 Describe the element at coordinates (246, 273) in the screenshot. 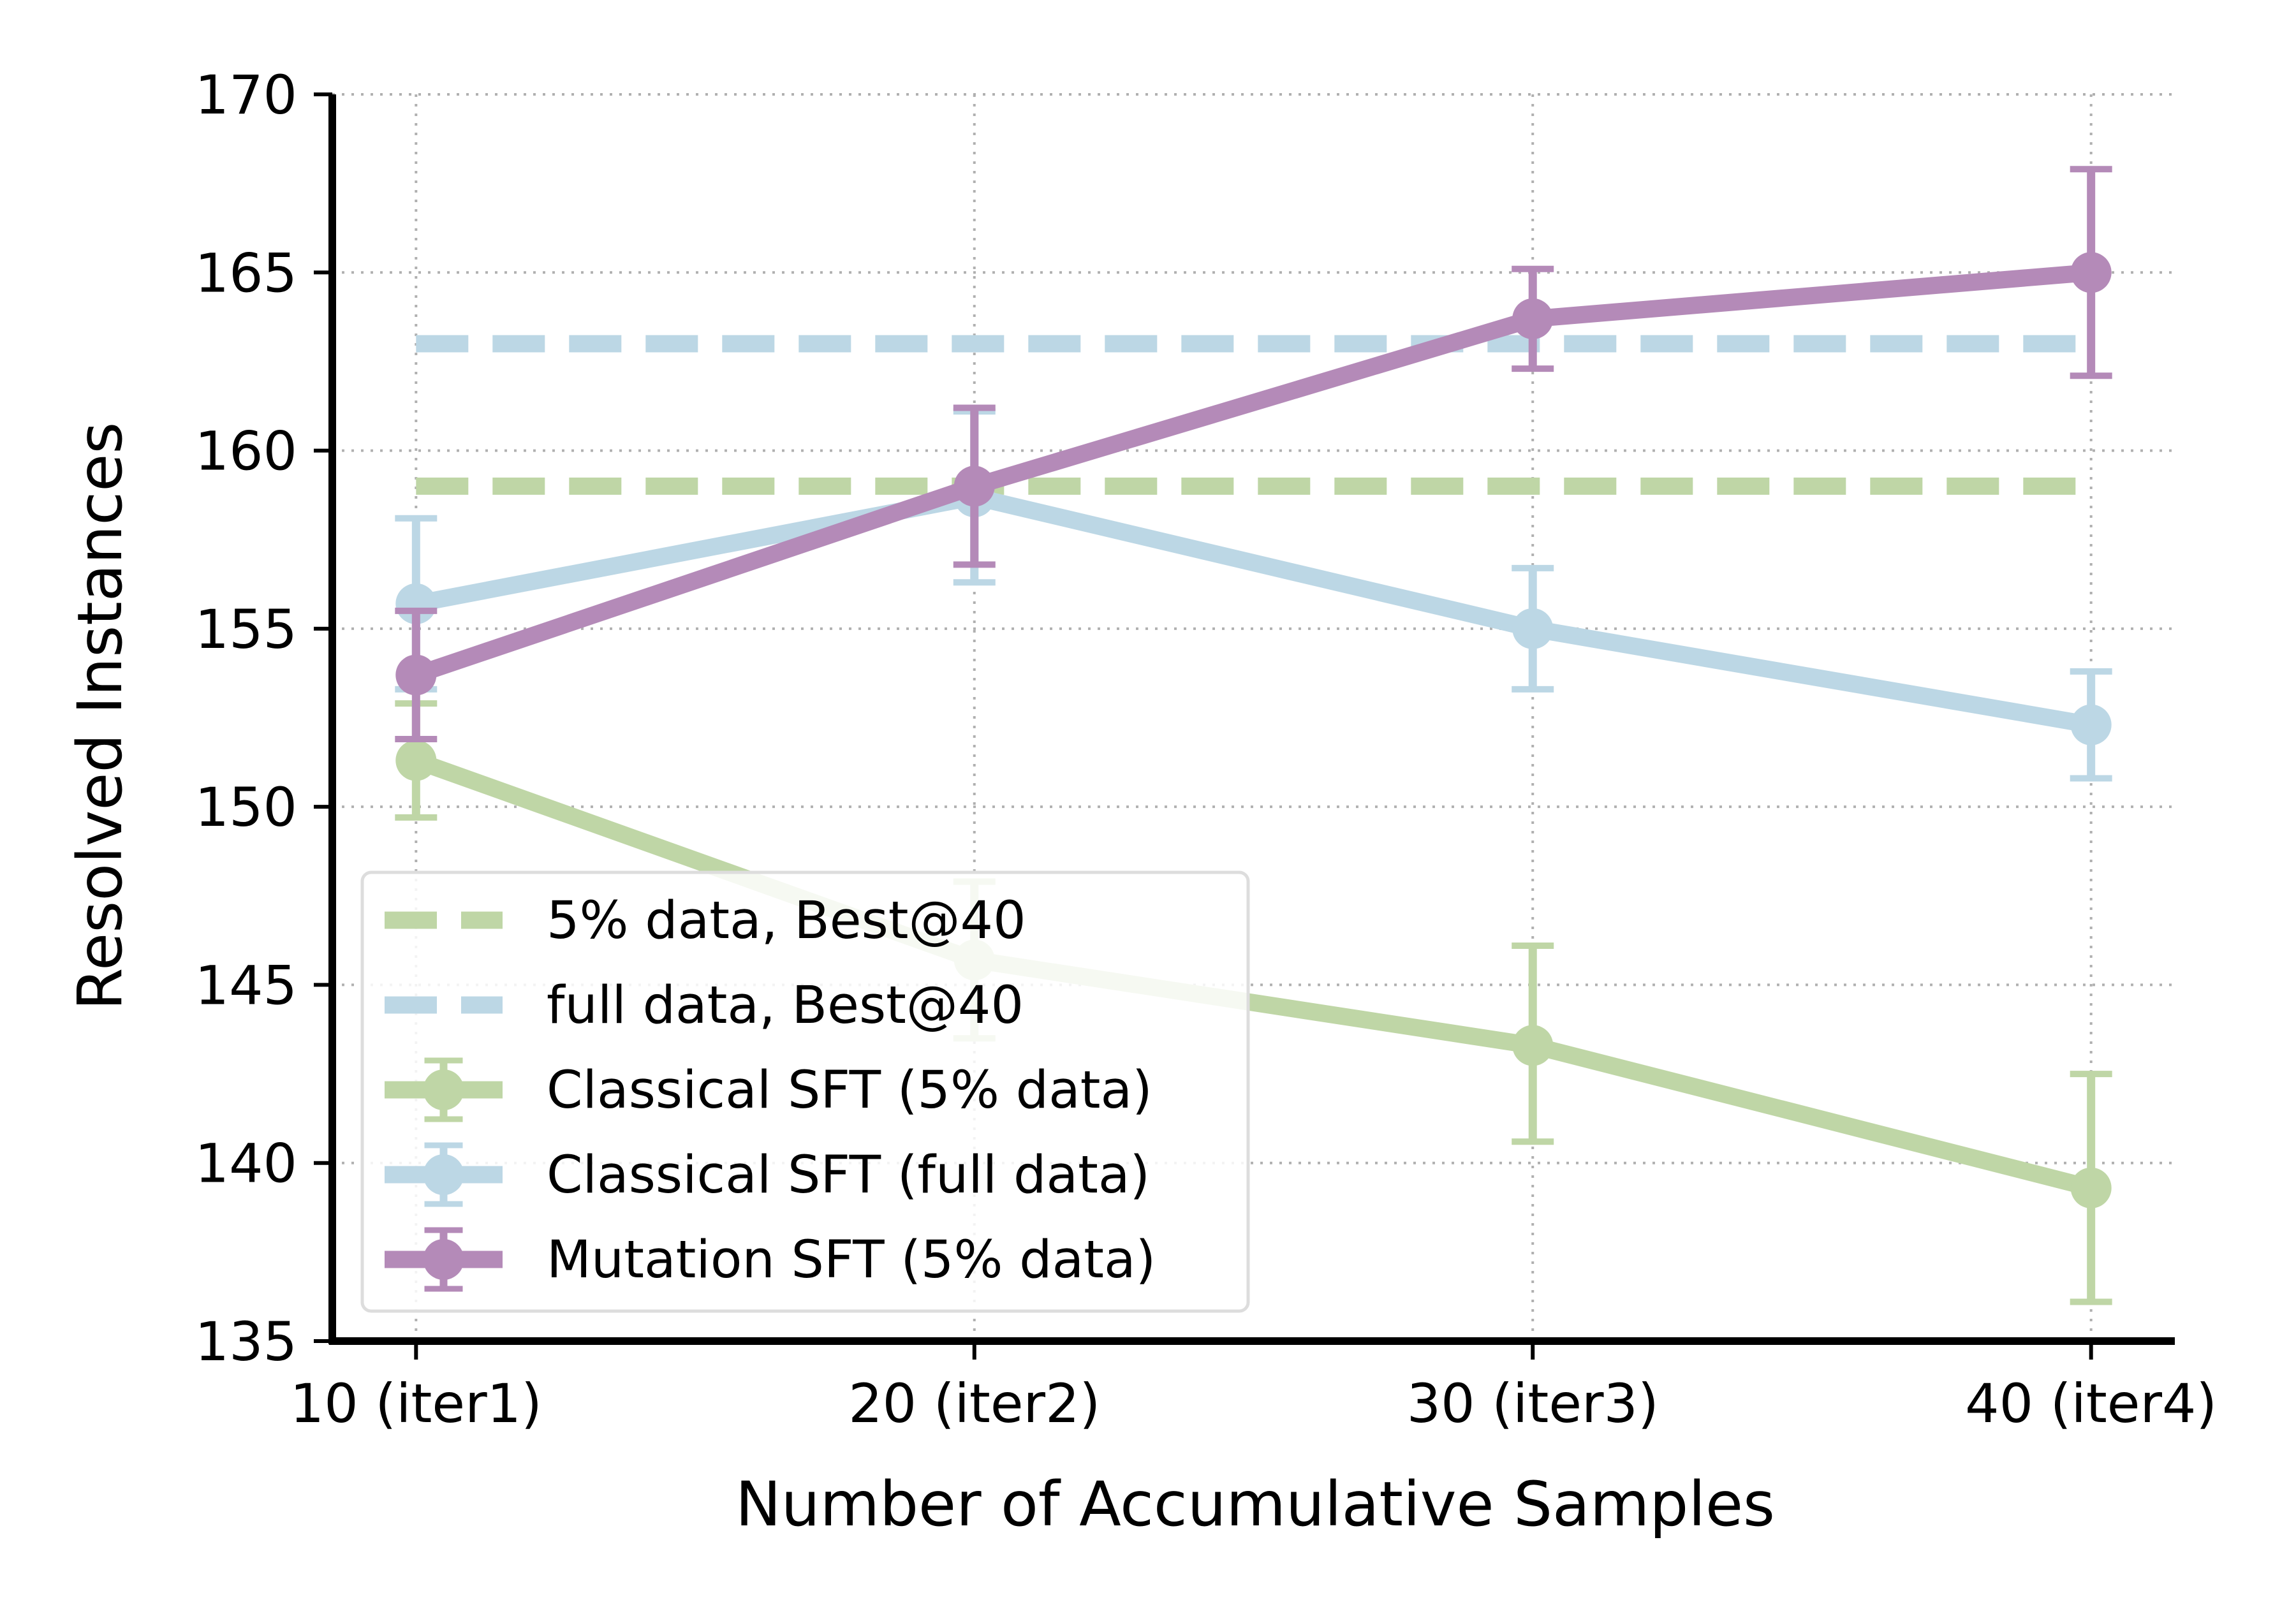

I see `y-tick-label: 165` at that location.